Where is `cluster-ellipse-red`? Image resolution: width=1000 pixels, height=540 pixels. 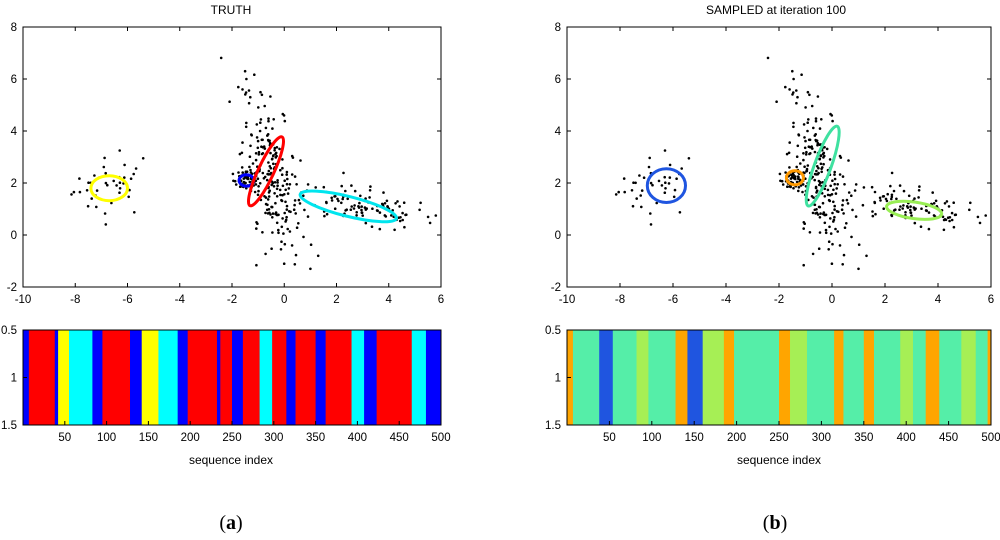 cluster-ellipse-red is located at coordinates (266, 171).